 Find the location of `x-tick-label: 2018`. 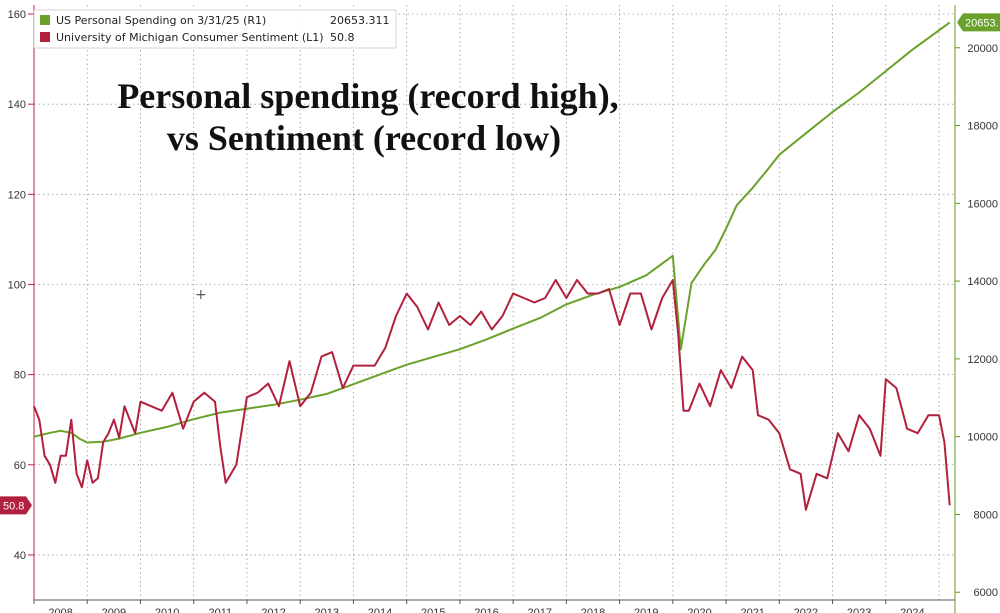

x-tick-label: 2018 is located at coordinates (593, 610).